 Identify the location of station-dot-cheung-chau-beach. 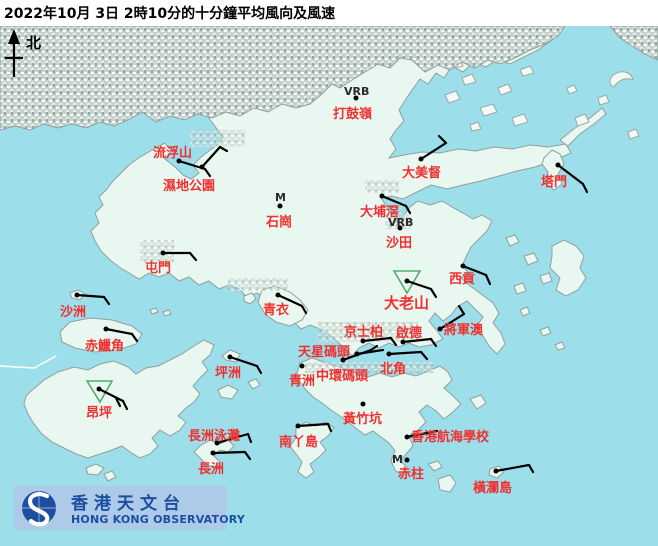
(217, 443).